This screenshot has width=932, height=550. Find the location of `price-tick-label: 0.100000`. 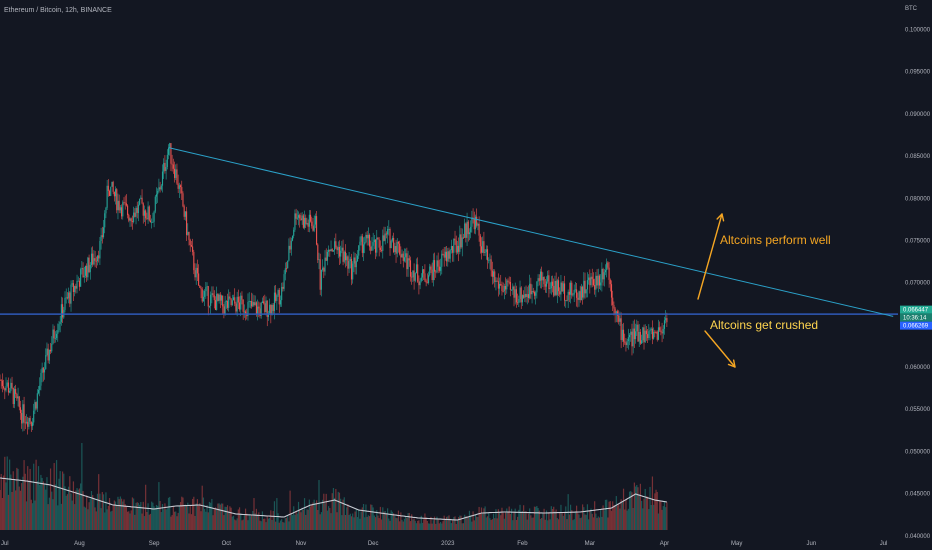

price-tick-label: 0.100000 is located at coordinates (918, 31).